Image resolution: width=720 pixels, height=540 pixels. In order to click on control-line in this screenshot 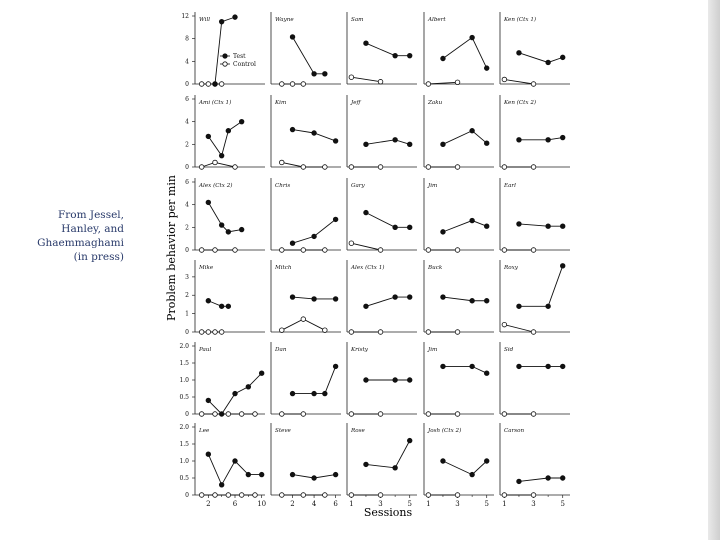, I will do `click(443, 83)`.